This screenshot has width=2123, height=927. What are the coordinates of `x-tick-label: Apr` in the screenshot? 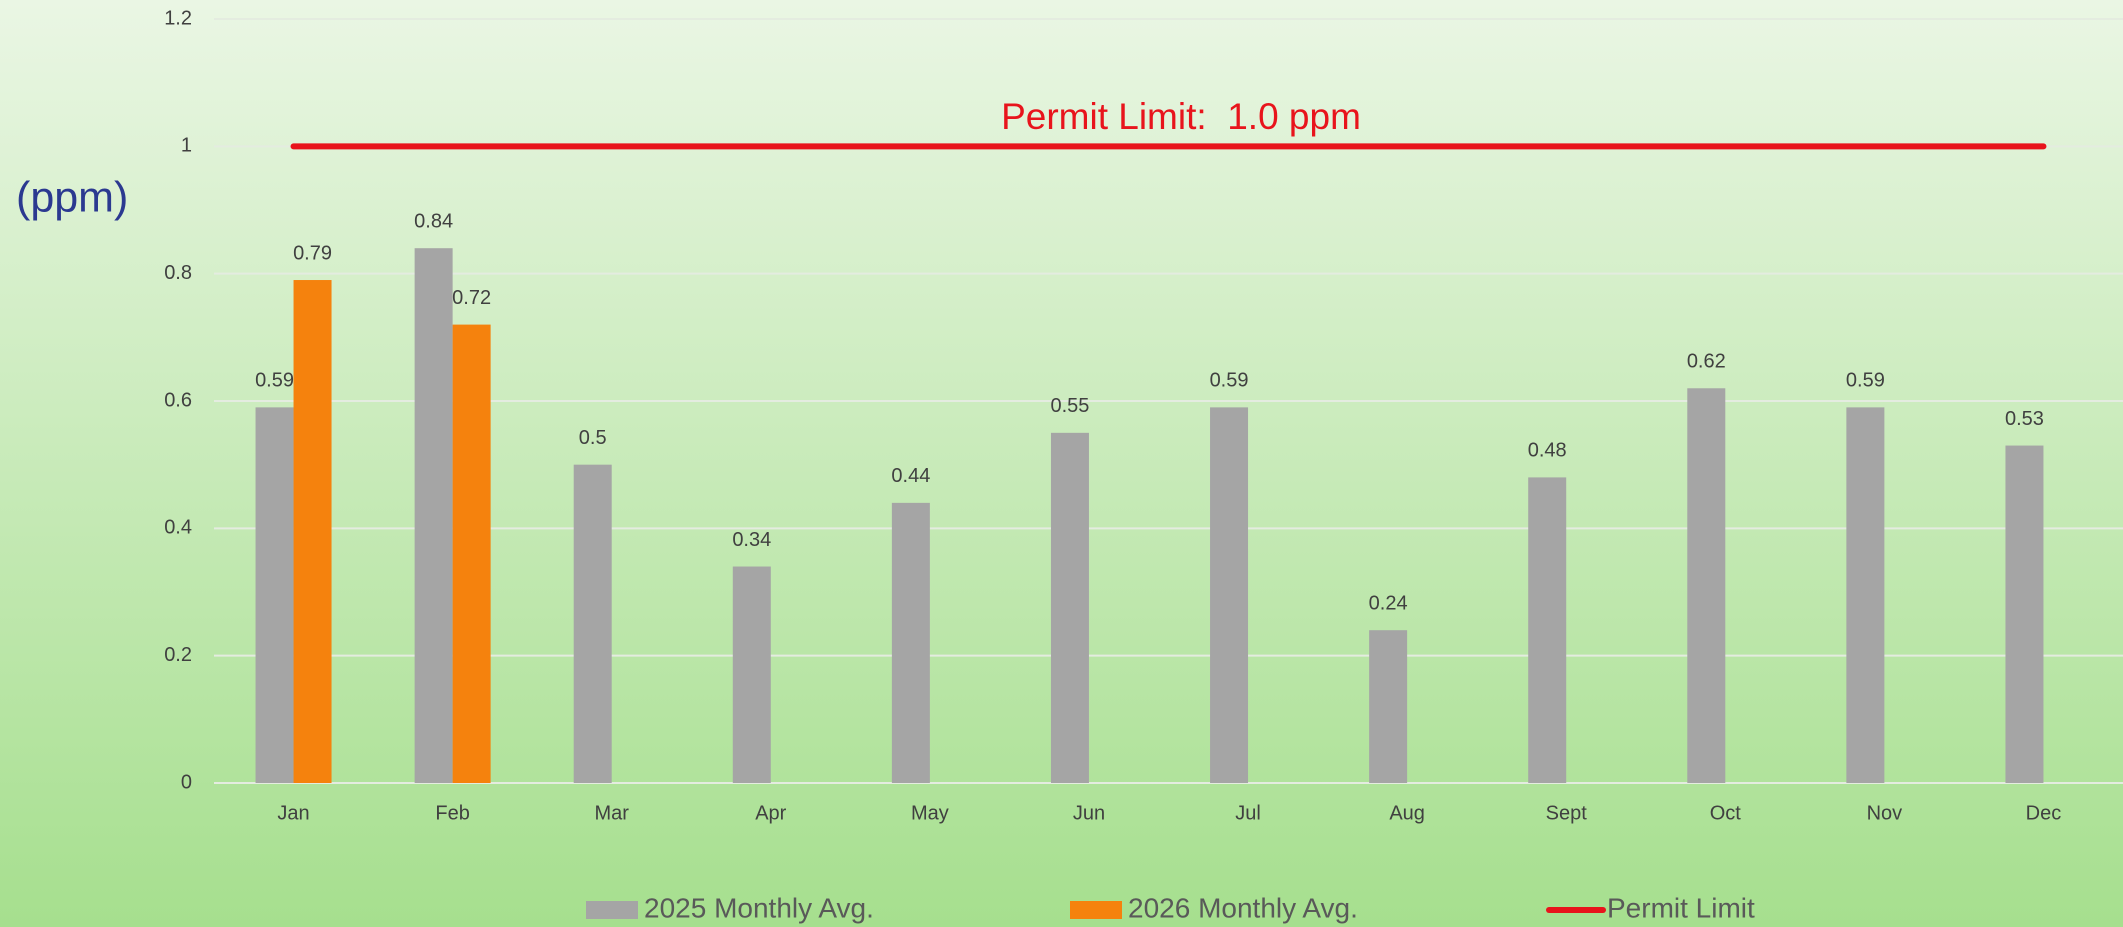 It's located at (770, 813).